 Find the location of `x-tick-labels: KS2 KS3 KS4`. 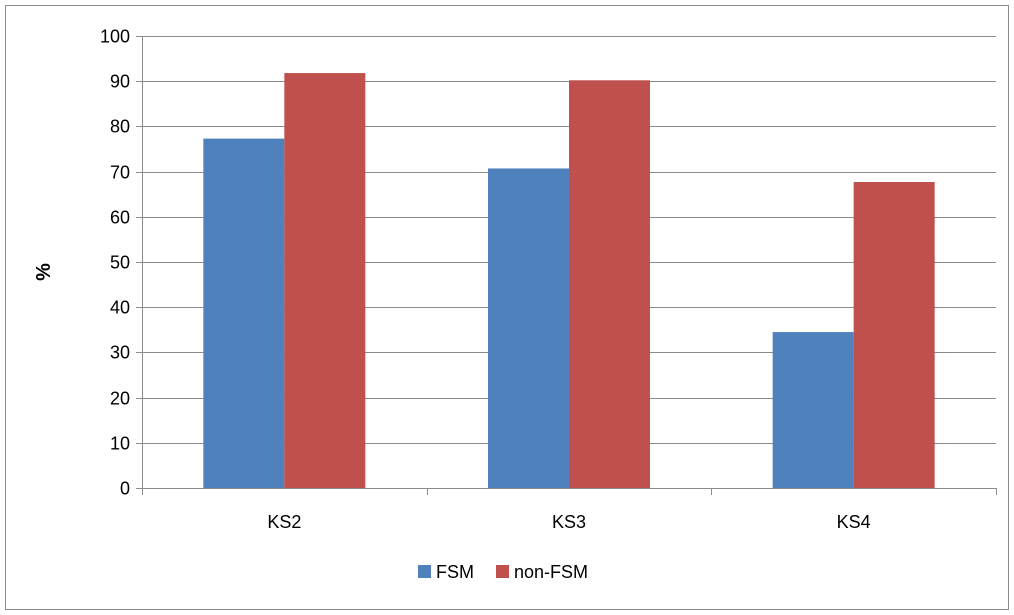

x-tick-labels: KS2 KS3 KS4 is located at coordinates (568, 522).